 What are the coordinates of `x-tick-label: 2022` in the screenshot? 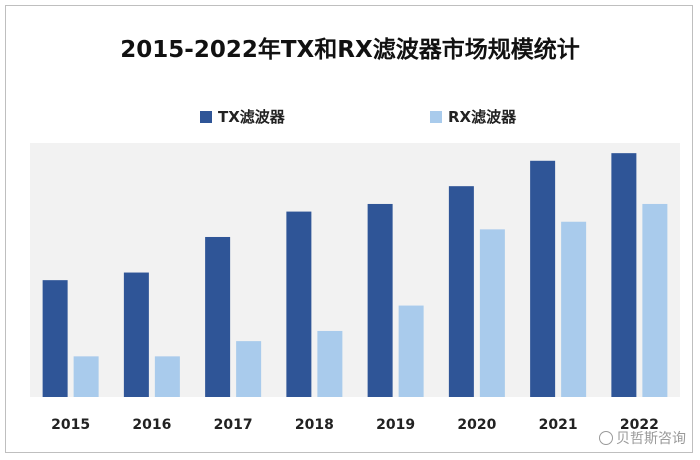 It's located at (639, 425).